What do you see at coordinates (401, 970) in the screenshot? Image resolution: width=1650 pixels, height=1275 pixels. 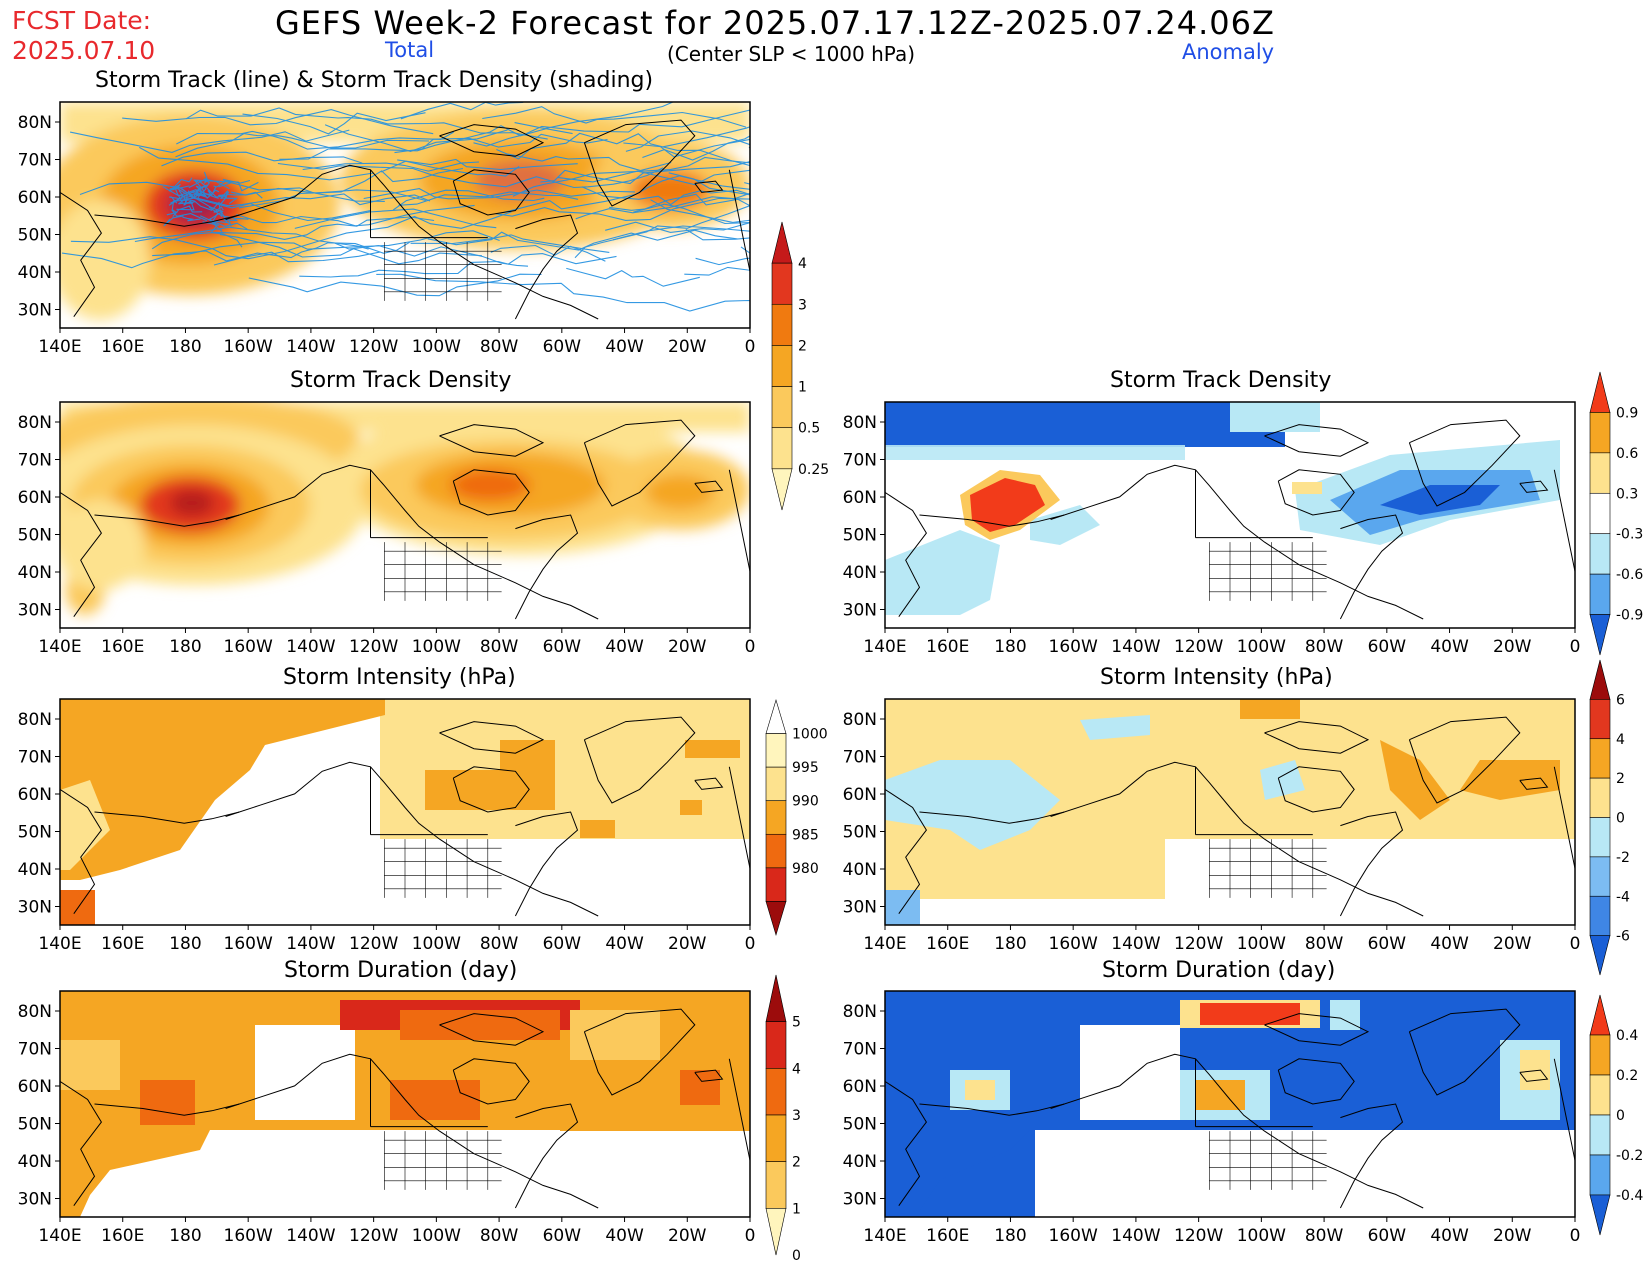 I see `duration-panel-title: Storm Duration (day)` at bounding box center [401, 970].